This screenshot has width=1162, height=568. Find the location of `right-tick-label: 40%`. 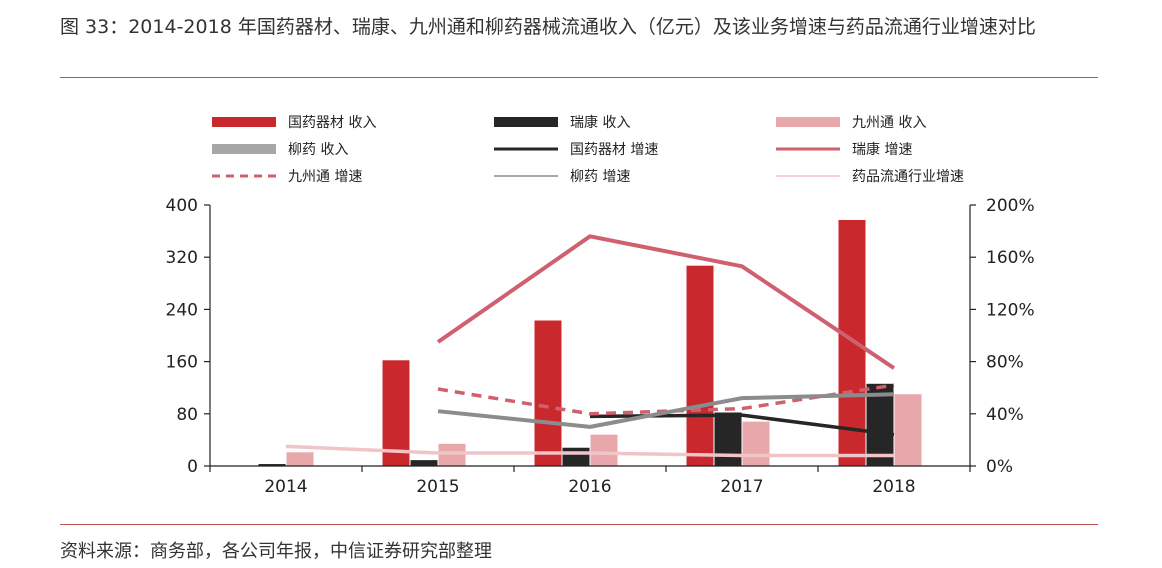

right-tick-label: 40% is located at coordinates (1005, 415).